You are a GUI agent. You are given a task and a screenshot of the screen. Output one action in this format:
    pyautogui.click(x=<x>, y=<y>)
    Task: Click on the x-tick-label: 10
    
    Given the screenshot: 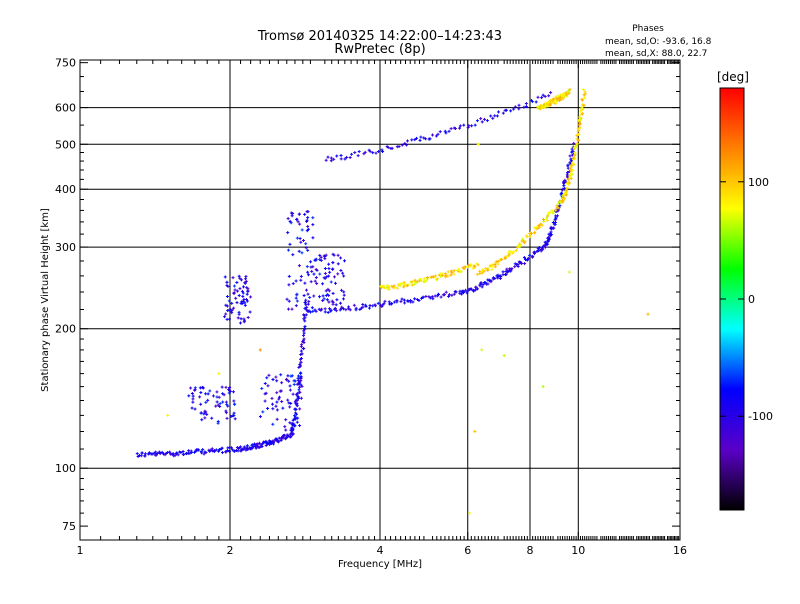 What is the action you would take?
    pyautogui.click(x=578, y=550)
    